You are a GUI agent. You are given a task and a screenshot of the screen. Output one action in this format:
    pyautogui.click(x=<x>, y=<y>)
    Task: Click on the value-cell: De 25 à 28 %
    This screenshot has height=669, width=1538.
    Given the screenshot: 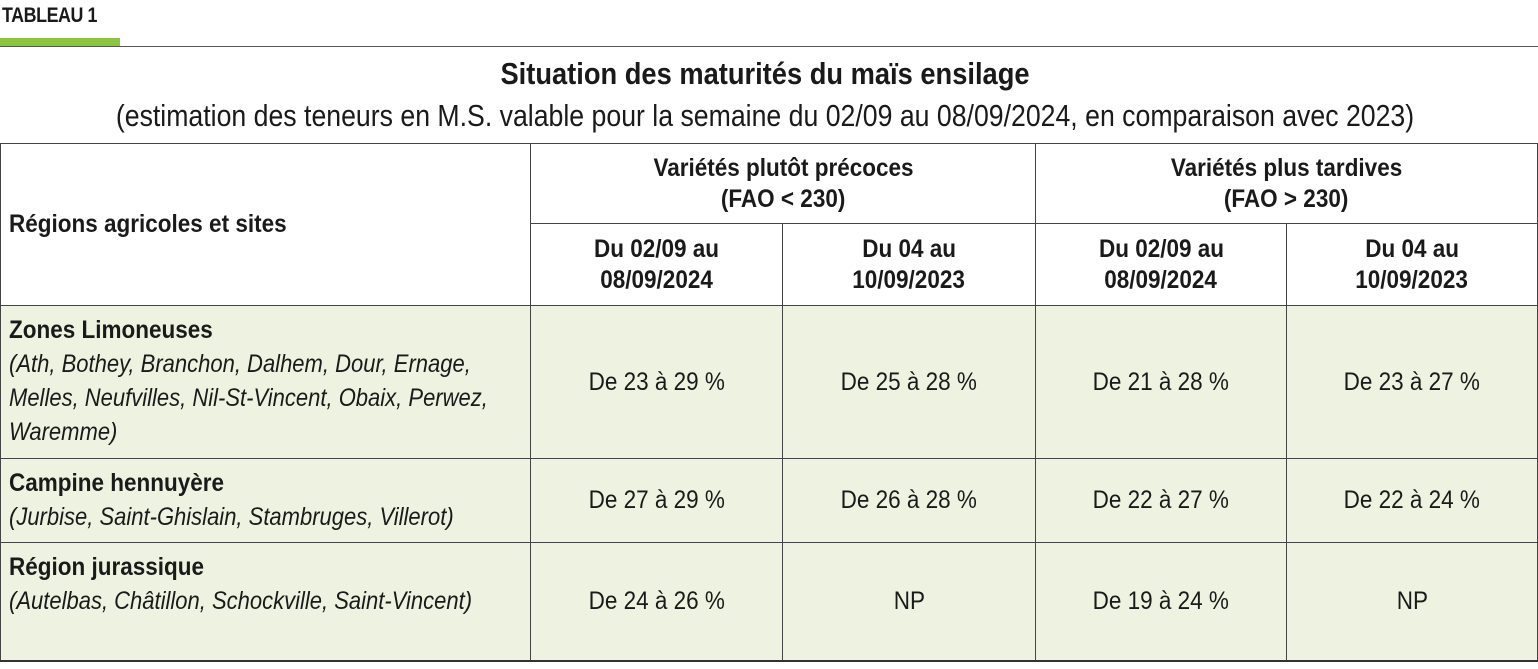 What is the action you would take?
    pyautogui.click(x=909, y=382)
    